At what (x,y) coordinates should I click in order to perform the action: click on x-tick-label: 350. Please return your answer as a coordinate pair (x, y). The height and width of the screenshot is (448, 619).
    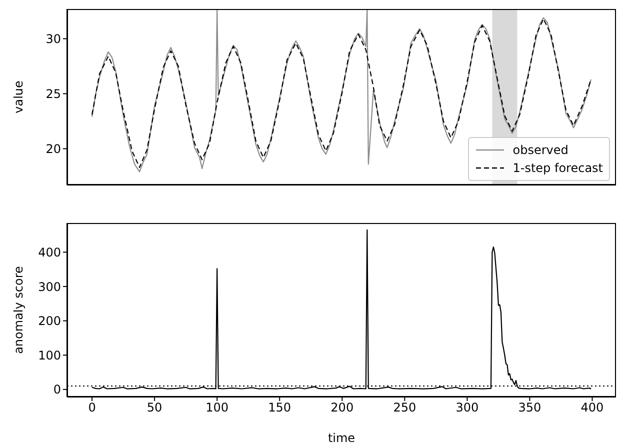
    Looking at the image, I should click on (530, 407).